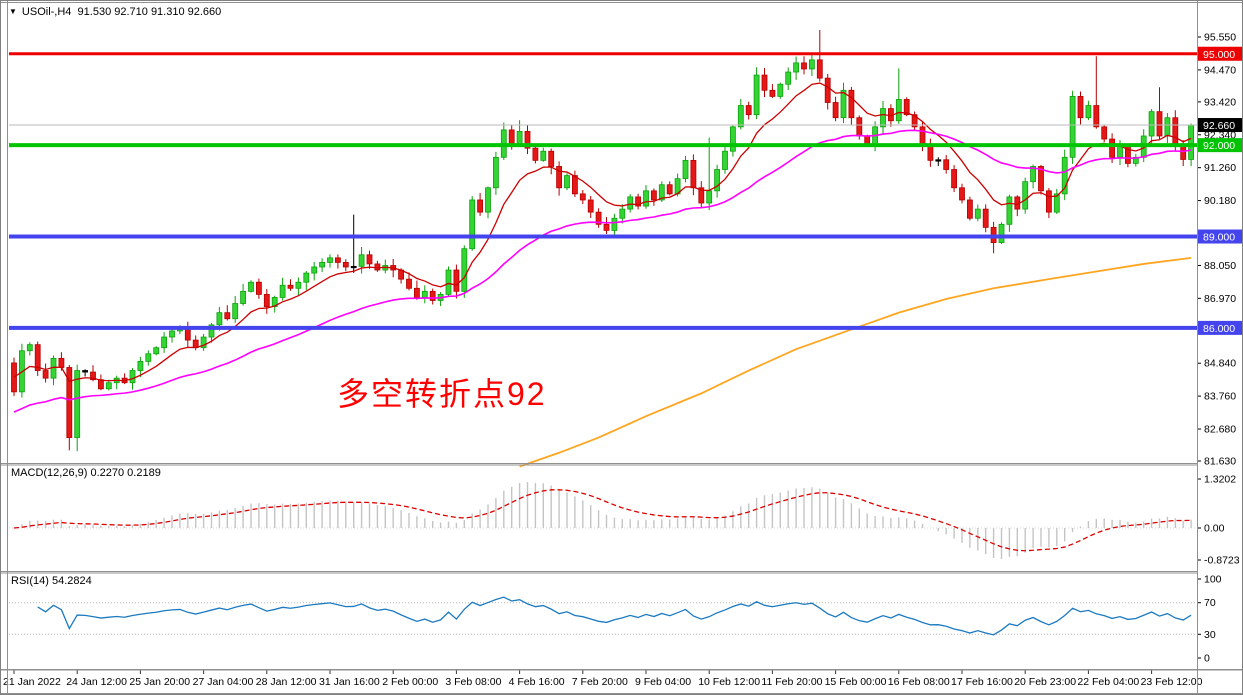 This screenshot has height=695, width=1243. What do you see at coordinates (1220, 201) in the screenshot?
I see `price-tick-label: 90.180` at bounding box center [1220, 201].